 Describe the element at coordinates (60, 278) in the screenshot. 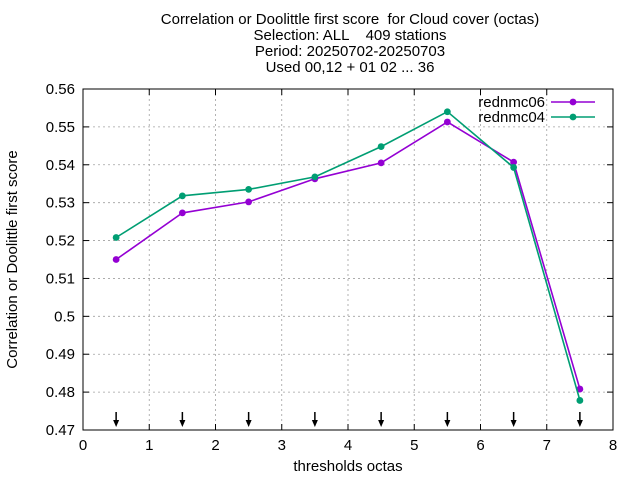

I see `y-tick-label: 0.51` at that location.